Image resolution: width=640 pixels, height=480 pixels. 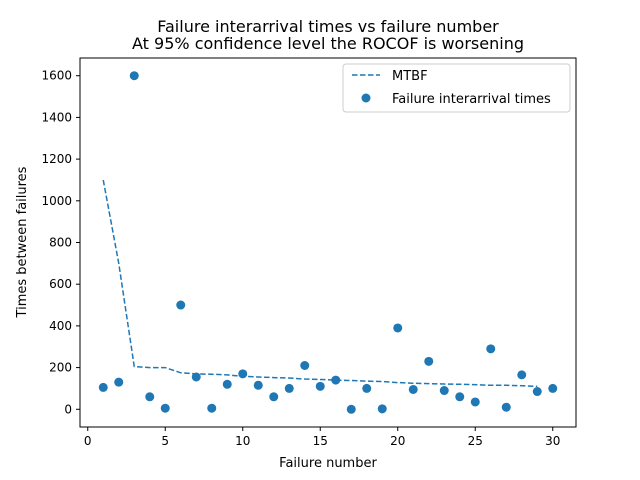 What do you see at coordinates (552, 441) in the screenshot?
I see `x-tick-label: 30` at bounding box center [552, 441].